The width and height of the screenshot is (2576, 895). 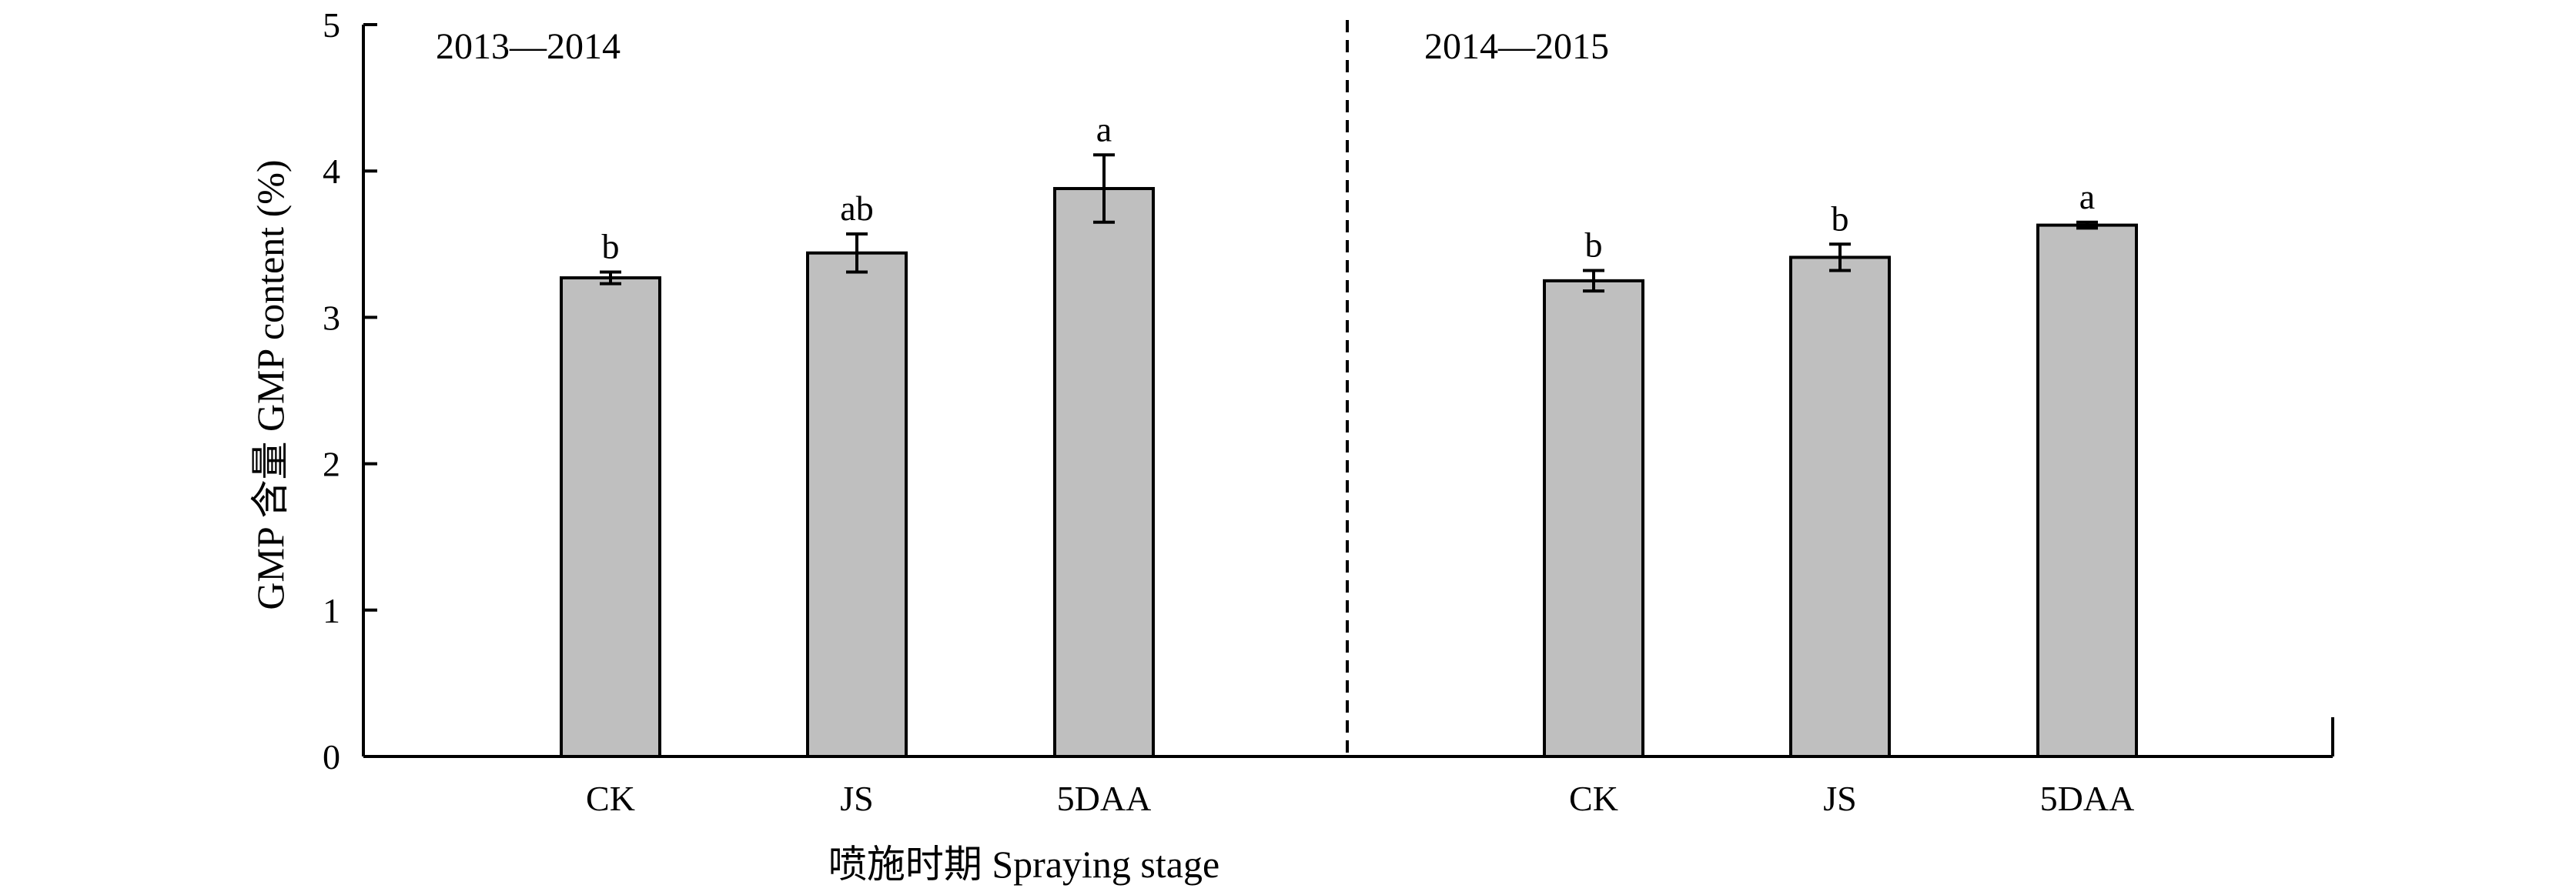 I want to click on y-tick-label: 3, so click(x=331, y=317).